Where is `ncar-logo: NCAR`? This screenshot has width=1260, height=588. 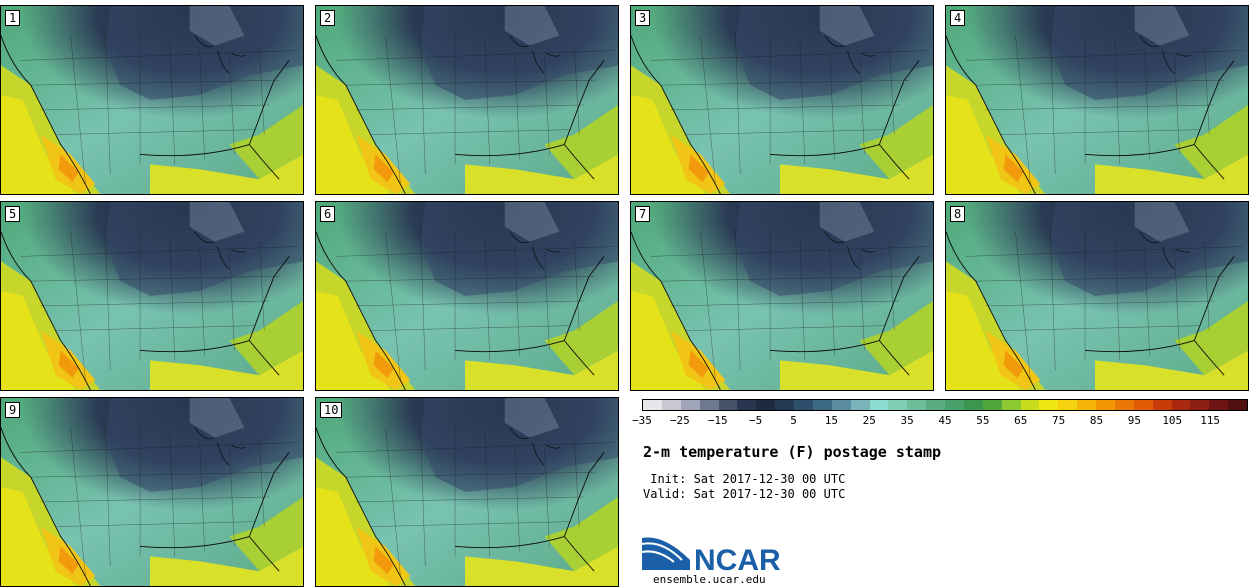
ncar-logo: NCAR is located at coordinates (716, 553).